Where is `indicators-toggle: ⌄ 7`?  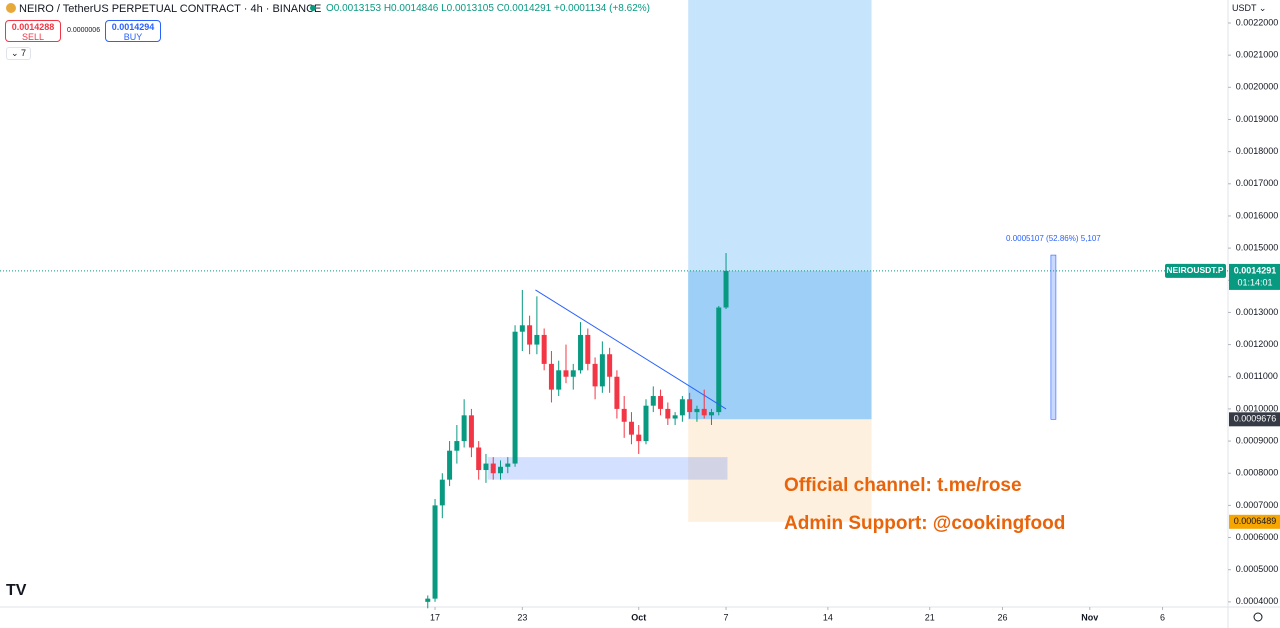
indicators-toggle: ⌄ 7 is located at coordinates (19, 53).